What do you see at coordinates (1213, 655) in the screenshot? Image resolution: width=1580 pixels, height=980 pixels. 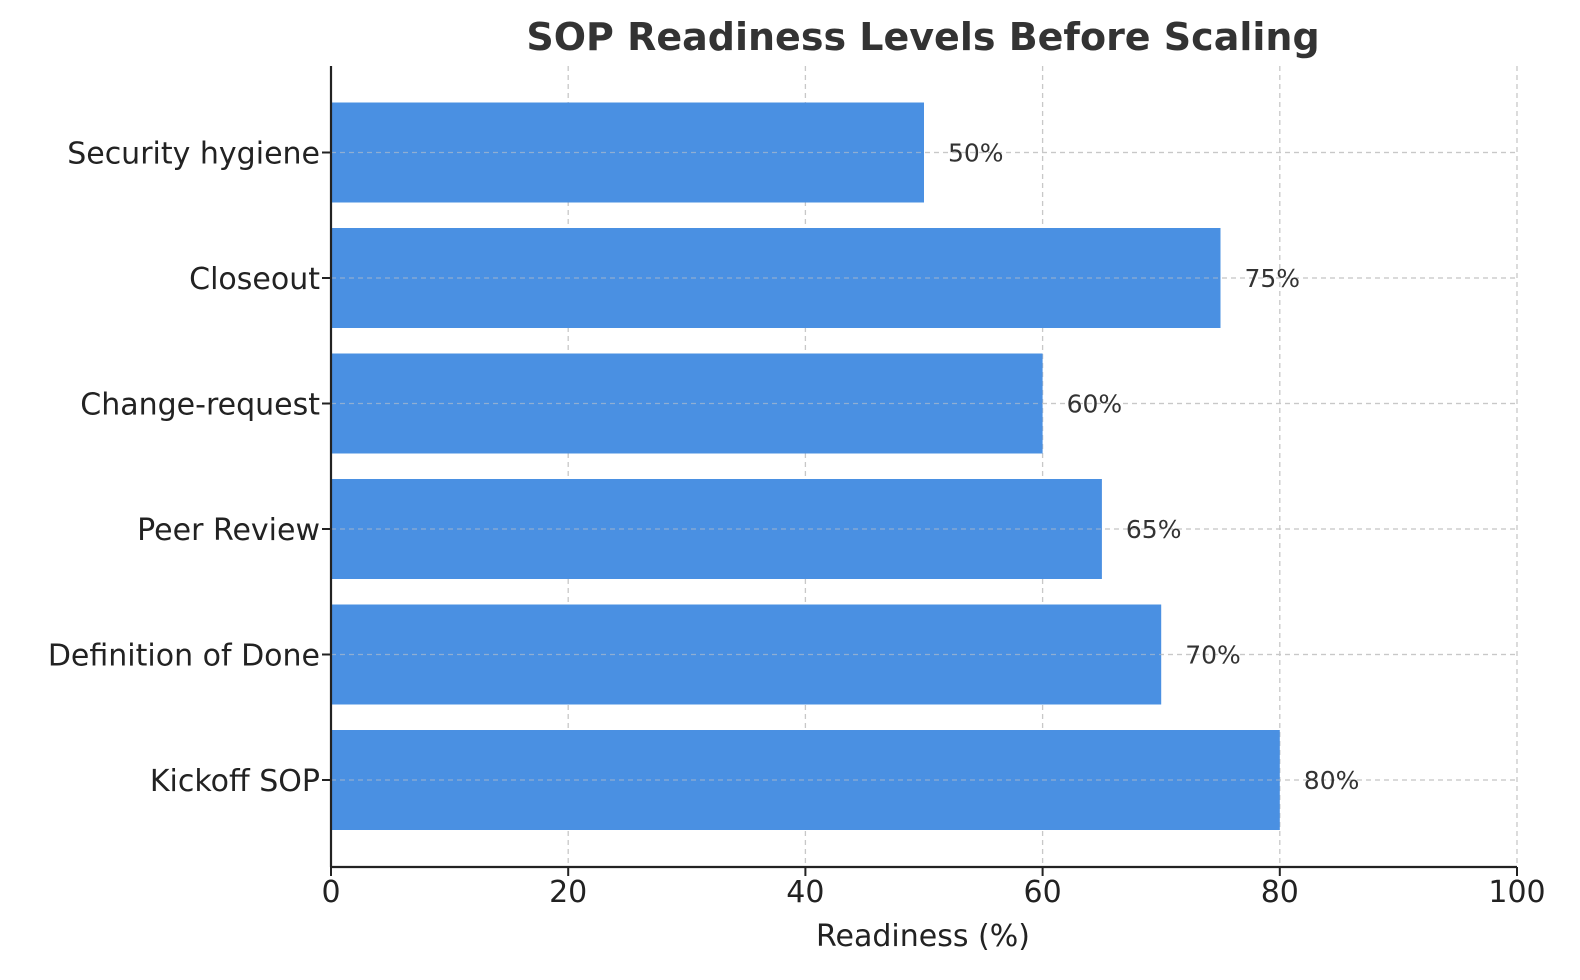 I see `data-label: 70%` at bounding box center [1213, 655].